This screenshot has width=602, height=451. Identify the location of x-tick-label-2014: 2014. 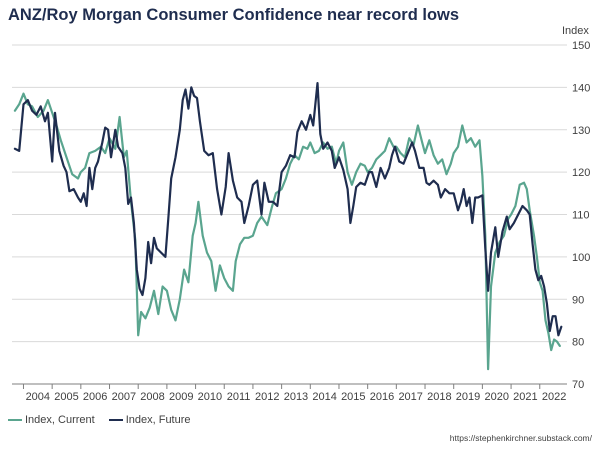
(324, 397).